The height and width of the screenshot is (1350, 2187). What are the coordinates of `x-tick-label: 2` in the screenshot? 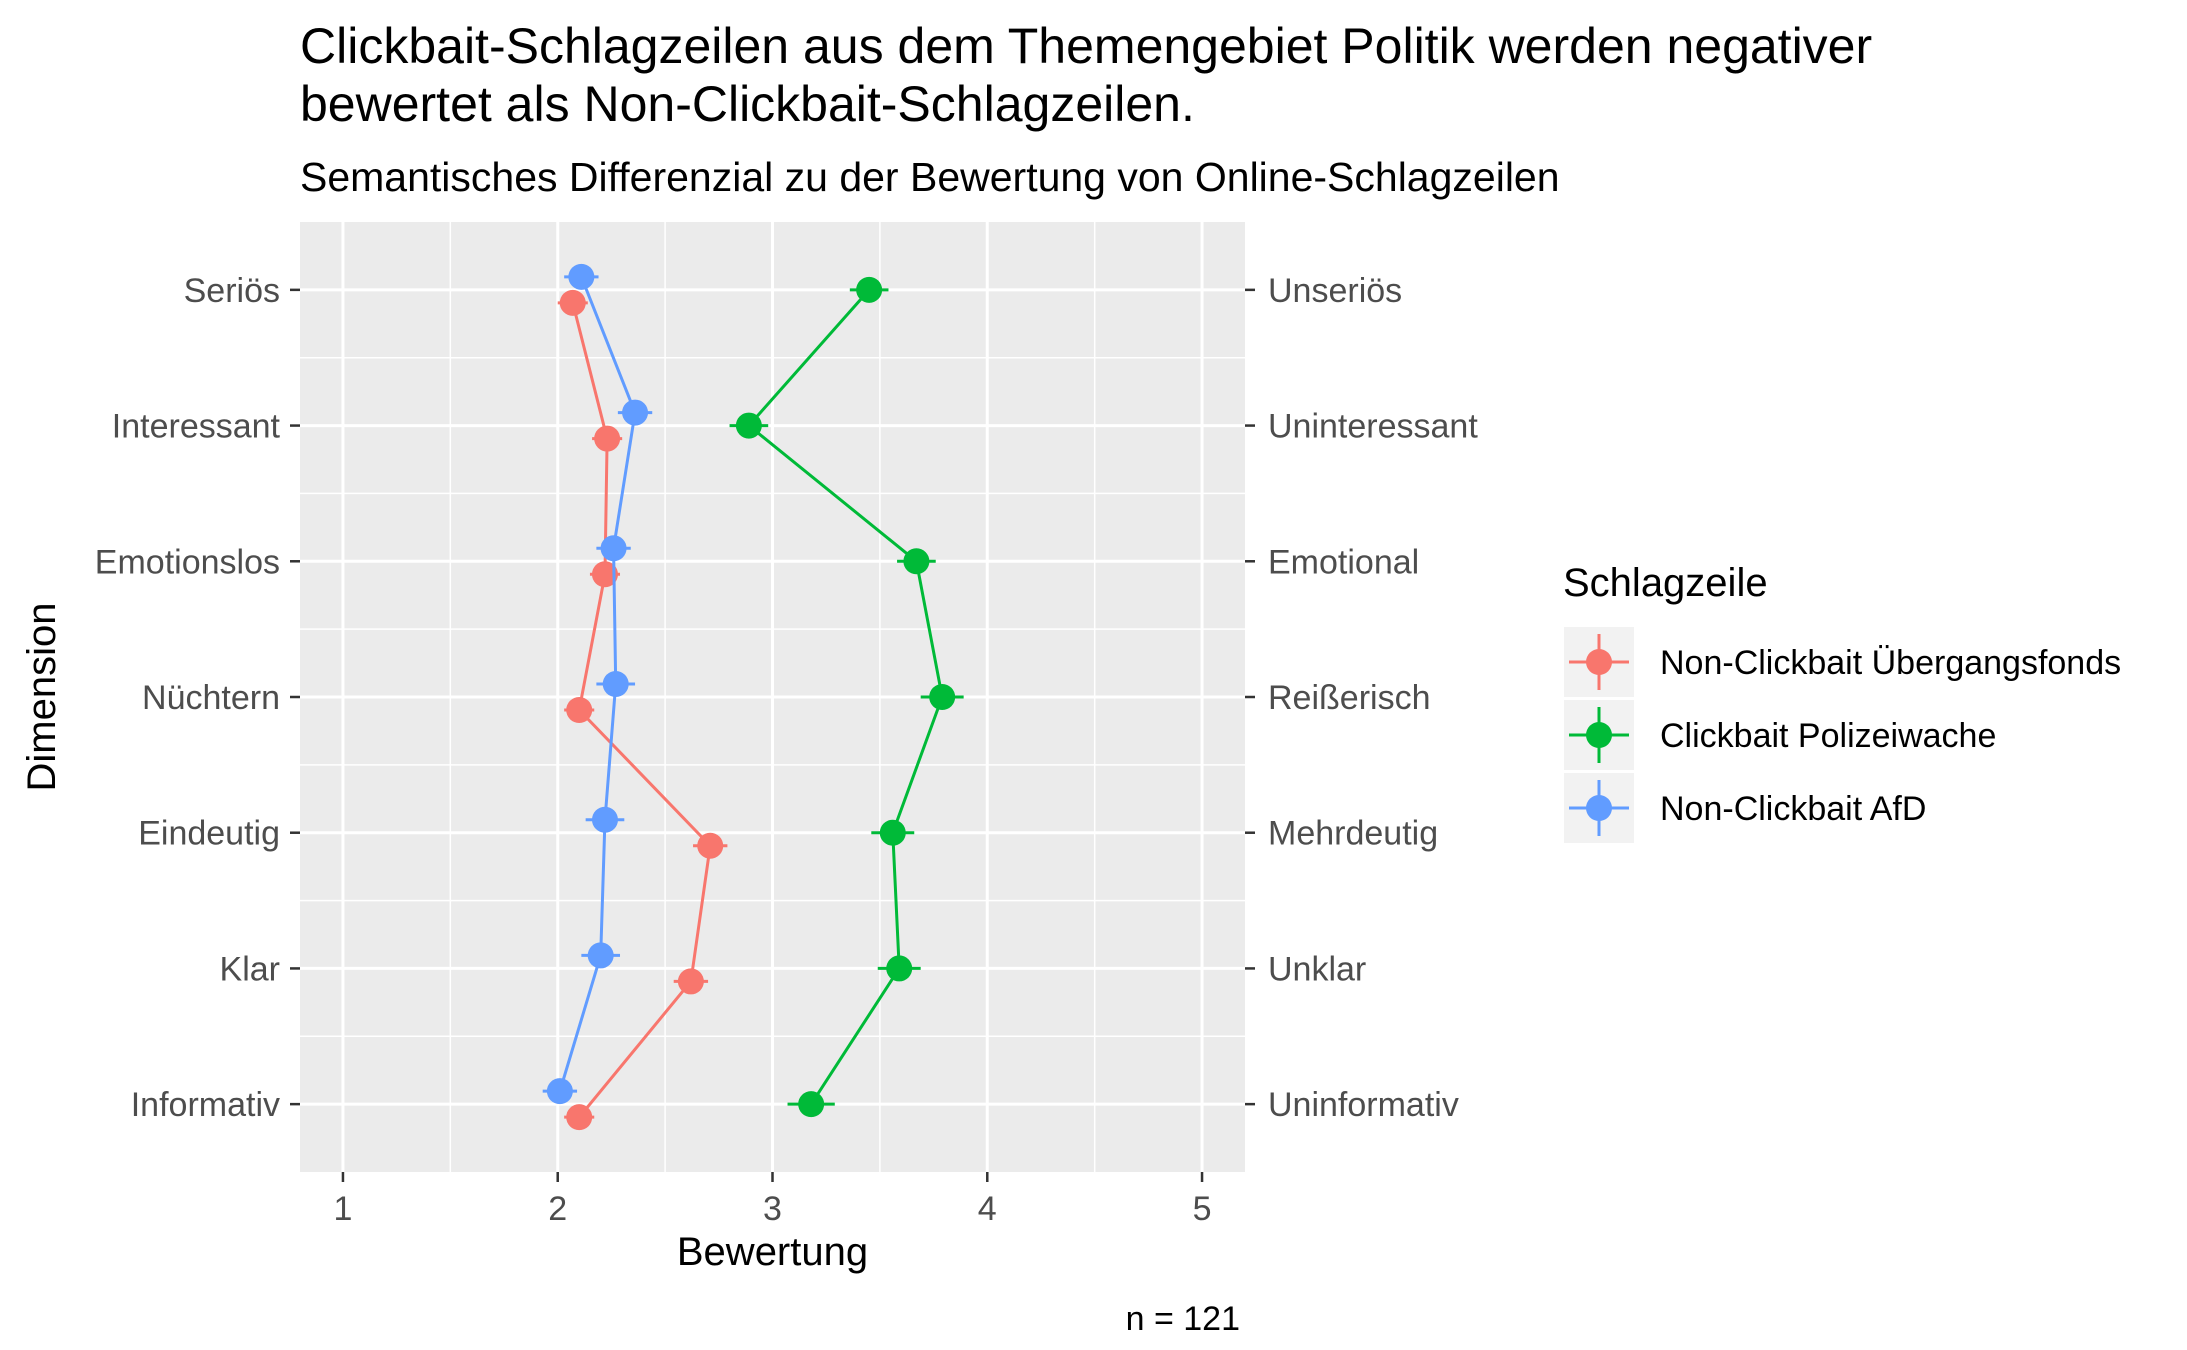 It's located at (557, 1209).